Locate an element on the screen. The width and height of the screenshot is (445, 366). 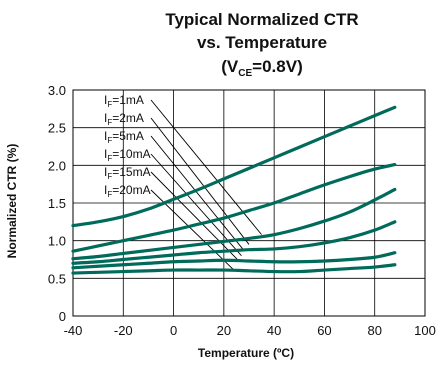
legend-label-rest: =10mA is located at coordinates (131, 154).